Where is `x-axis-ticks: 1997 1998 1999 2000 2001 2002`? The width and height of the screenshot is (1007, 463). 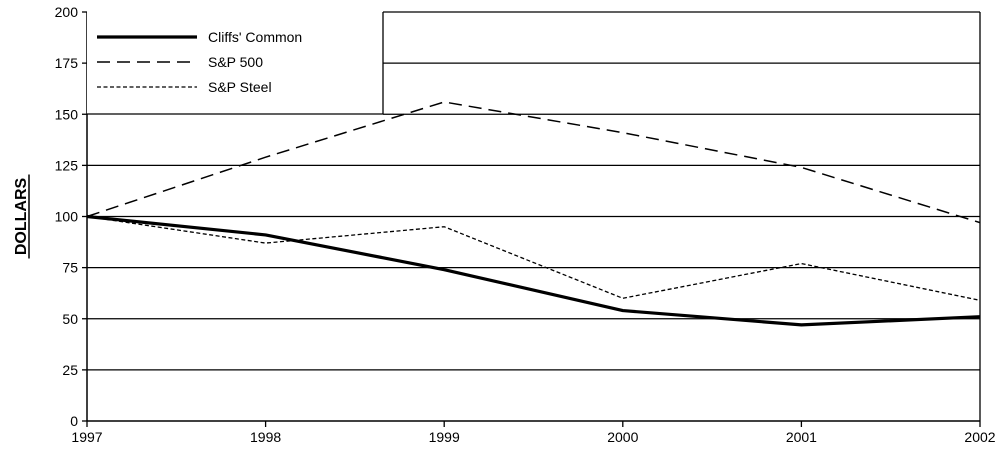
x-axis-ticks: 1997 1998 1999 2000 2001 2002 is located at coordinates (533, 433).